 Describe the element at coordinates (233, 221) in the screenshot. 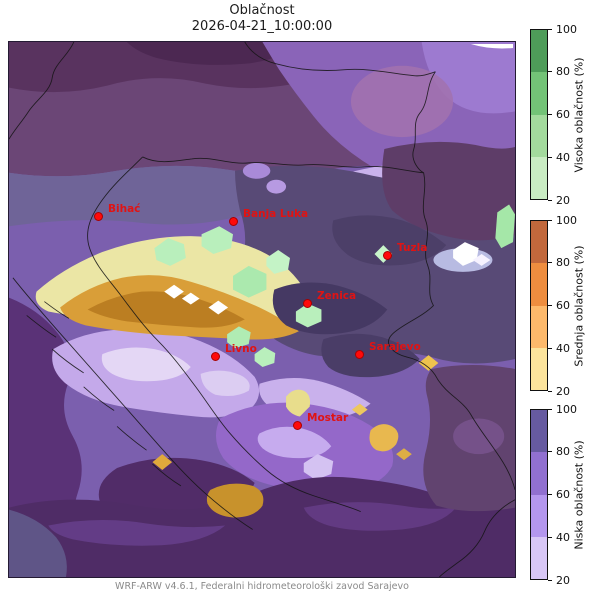

I see `city-marker-banja-luka` at that location.